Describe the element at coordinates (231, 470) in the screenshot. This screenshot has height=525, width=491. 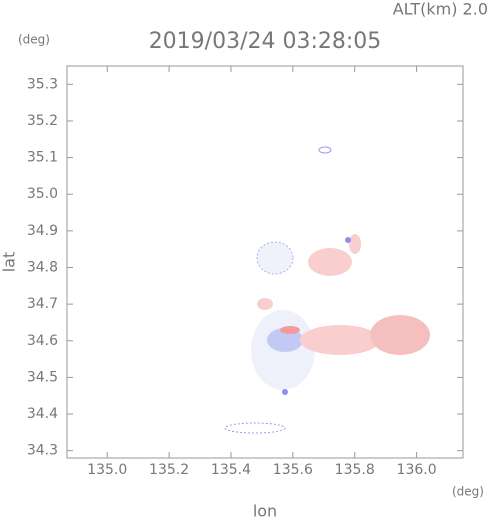
I see `x-tick-label: 135.4` at that location.